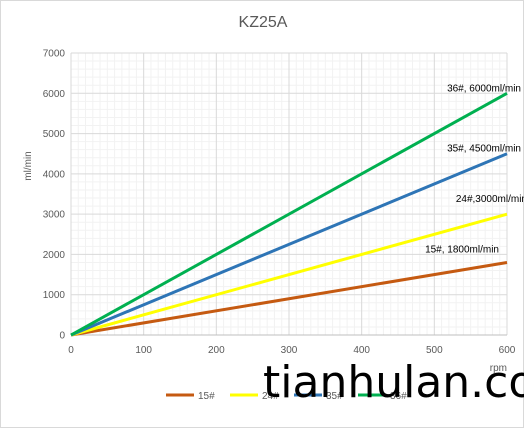 The height and width of the screenshot is (429, 524). Describe the element at coordinates (206, 396) in the screenshot. I see `legend-label: 15#` at that location.